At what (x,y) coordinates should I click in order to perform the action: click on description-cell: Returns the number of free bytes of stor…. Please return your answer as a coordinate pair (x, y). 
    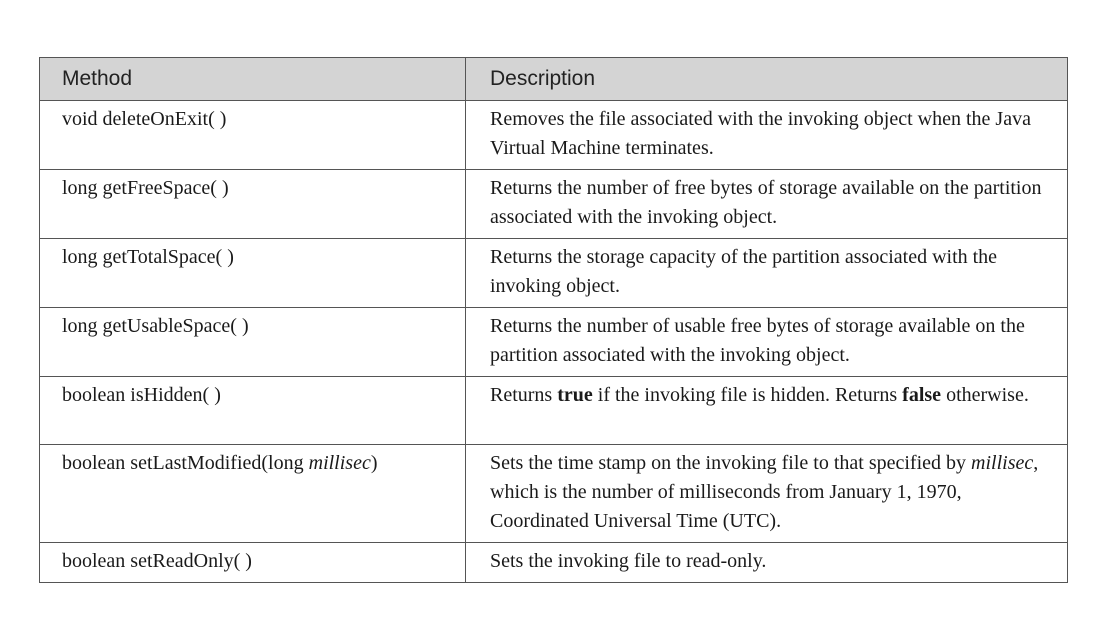
    Looking at the image, I should click on (767, 204).